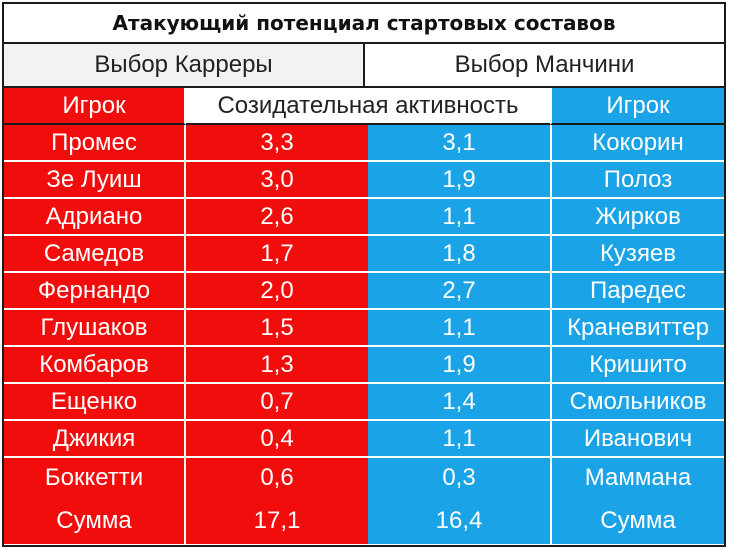 The width and height of the screenshot is (730, 551). What do you see at coordinates (637, 254) in the screenshot?
I see `right-player-cell: Кузяев` at bounding box center [637, 254].